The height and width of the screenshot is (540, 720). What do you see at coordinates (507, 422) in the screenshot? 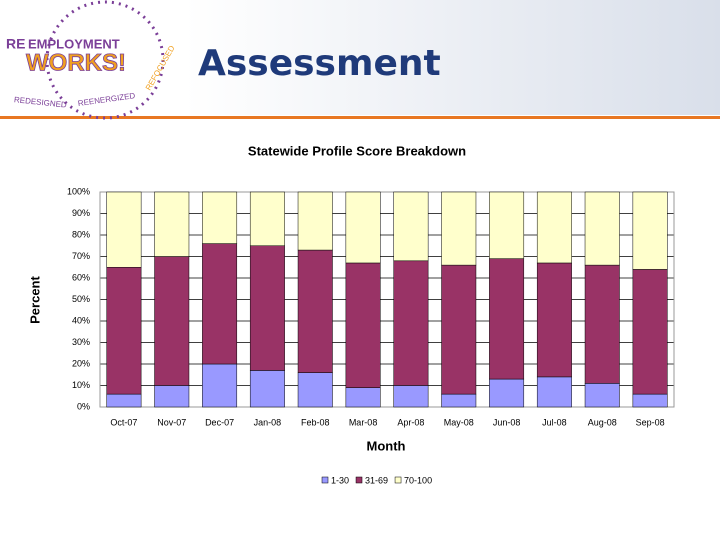
I see `x-tick-label: Jun-08` at bounding box center [507, 422].